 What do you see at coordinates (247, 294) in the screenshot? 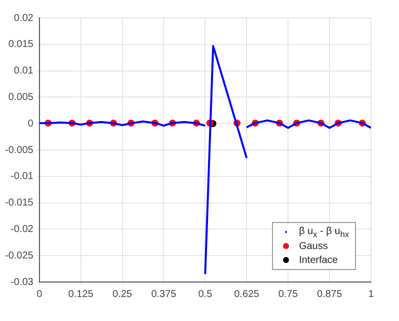
I see `x-tick-label: 0.625` at bounding box center [247, 294].